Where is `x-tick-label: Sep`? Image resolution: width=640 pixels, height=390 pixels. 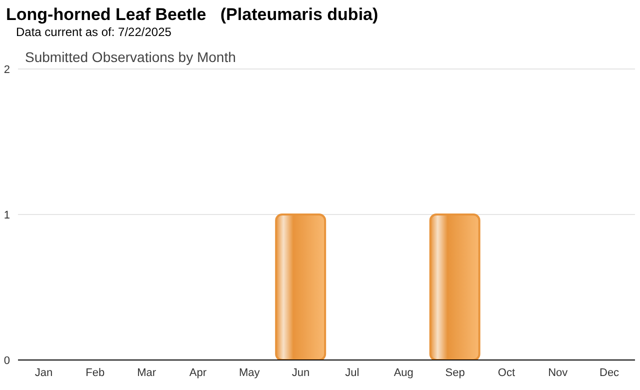 x-tick-label: Sep is located at coordinates (455, 372).